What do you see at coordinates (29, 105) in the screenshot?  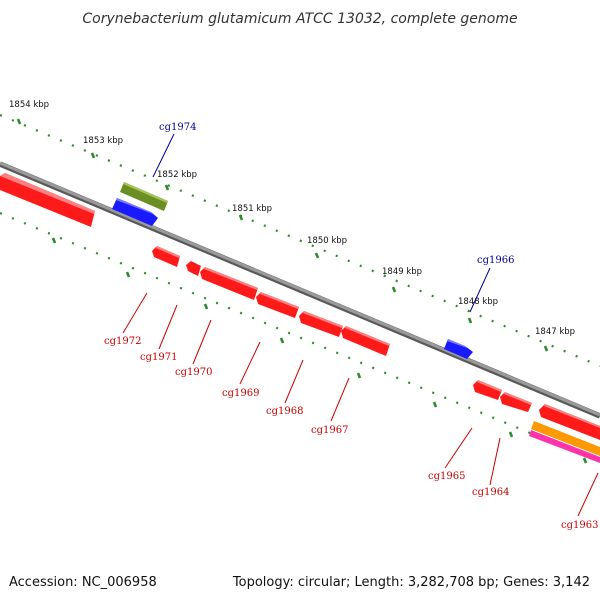 I see `ruler-label-1854: 1854 kbp` at bounding box center [29, 105].